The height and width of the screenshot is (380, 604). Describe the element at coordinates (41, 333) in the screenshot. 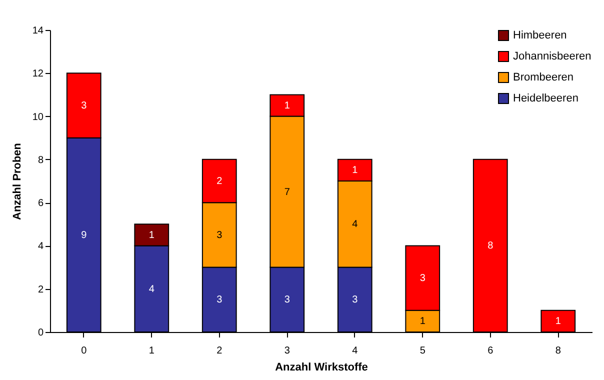

I see `y-tick-label: 0` at that location.